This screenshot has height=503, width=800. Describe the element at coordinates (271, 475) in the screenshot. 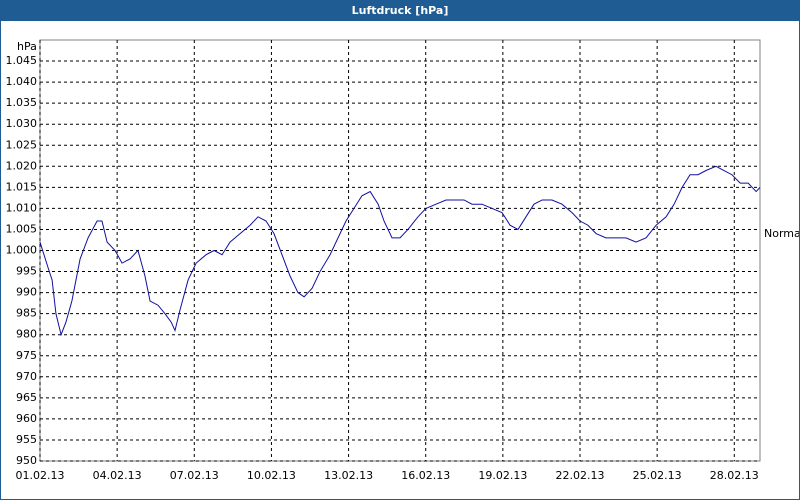

I see `x-tick-label: 10.02.13` at that location.